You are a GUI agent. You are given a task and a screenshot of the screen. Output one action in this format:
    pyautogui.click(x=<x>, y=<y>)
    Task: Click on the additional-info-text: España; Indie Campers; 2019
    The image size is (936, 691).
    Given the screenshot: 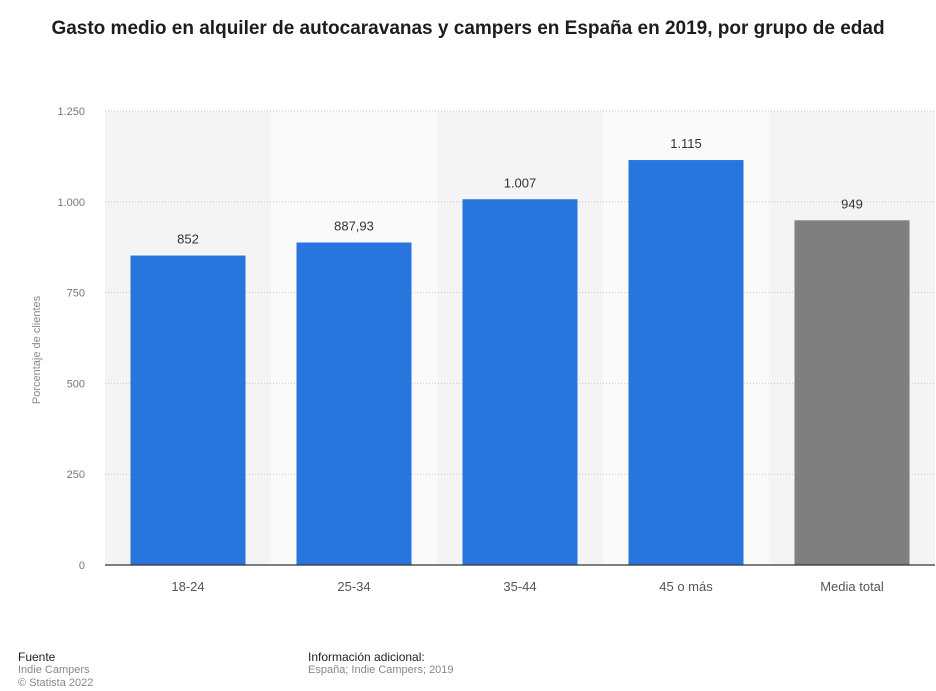 What is the action you would take?
    pyautogui.click(x=381, y=670)
    